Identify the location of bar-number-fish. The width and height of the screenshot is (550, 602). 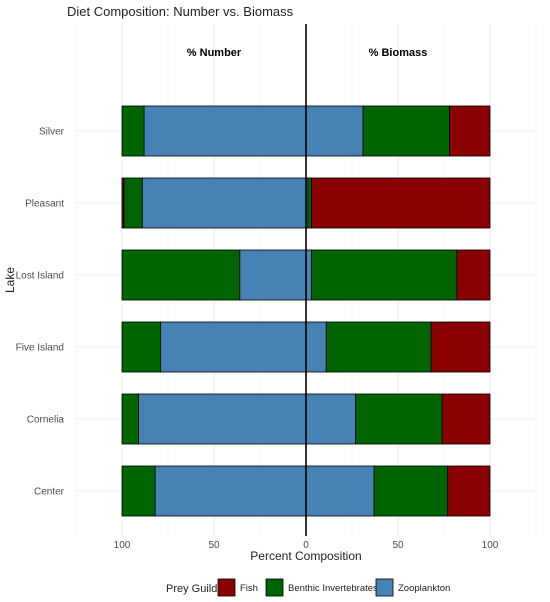
(123, 203).